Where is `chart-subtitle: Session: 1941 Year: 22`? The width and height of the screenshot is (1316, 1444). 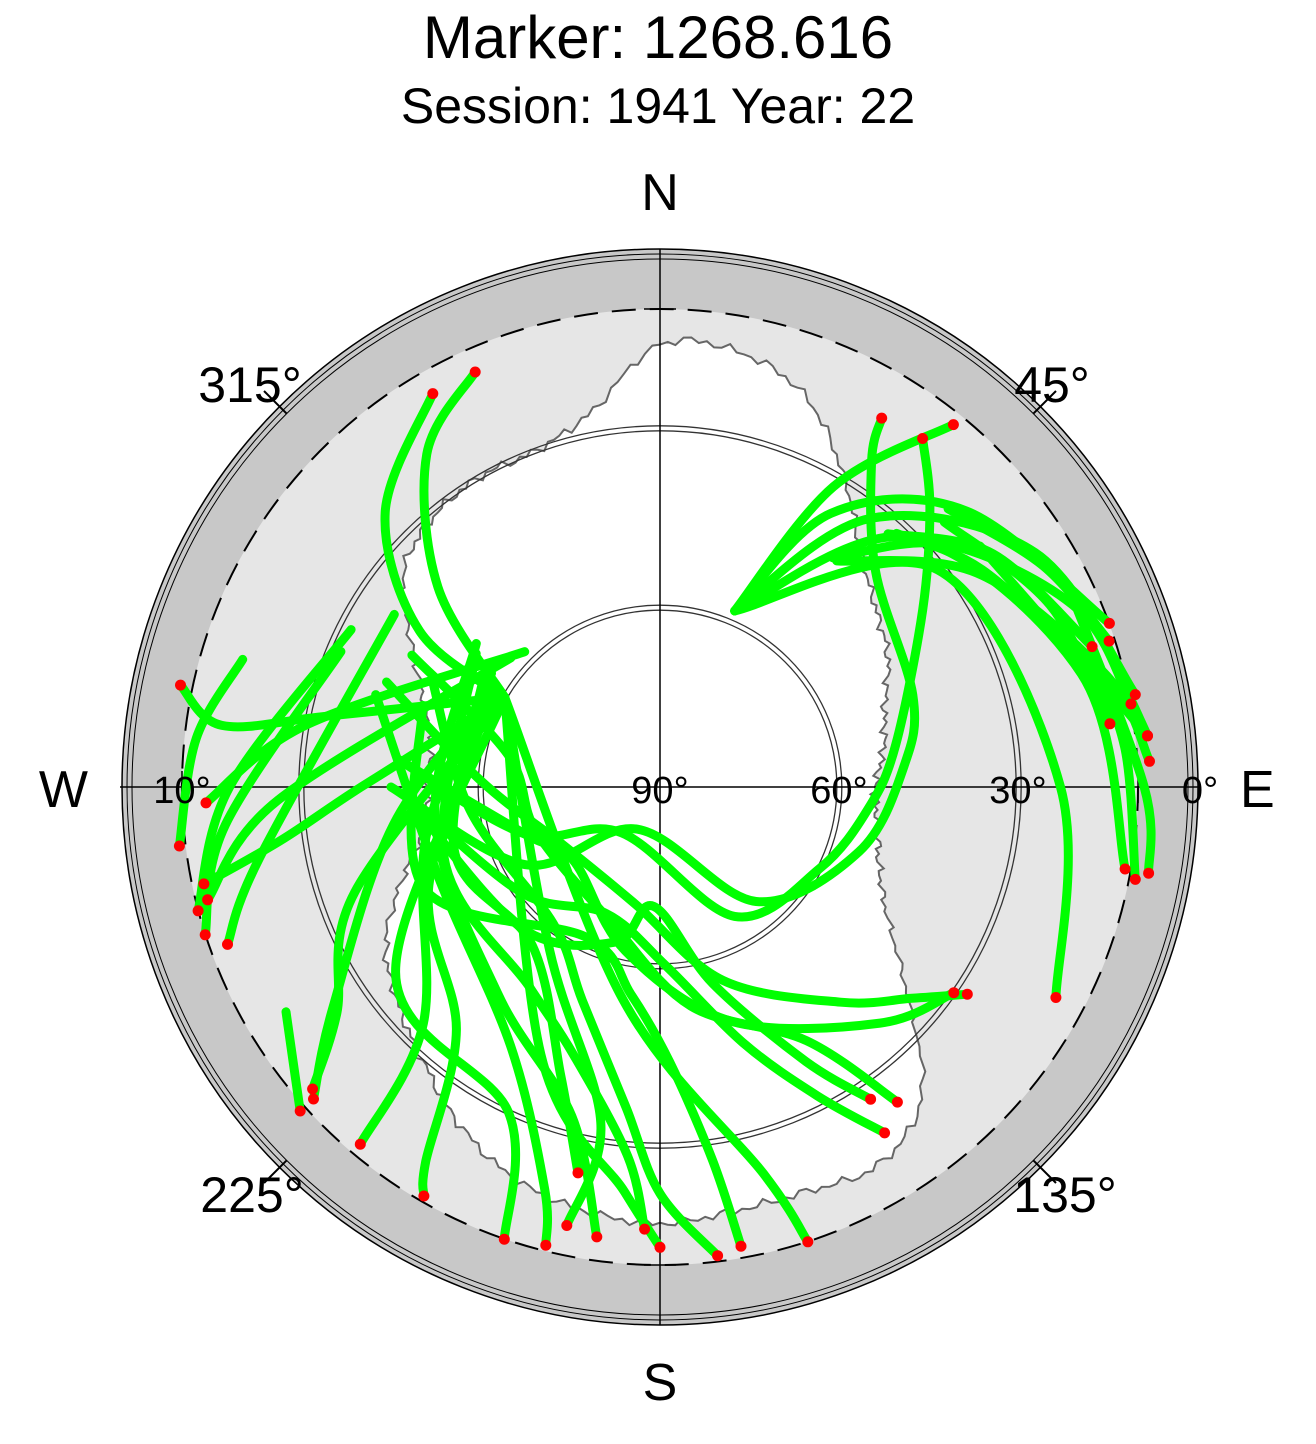
chart-subtitle: Session: 1941 Year: 22 is located at coordinates (658, 106).